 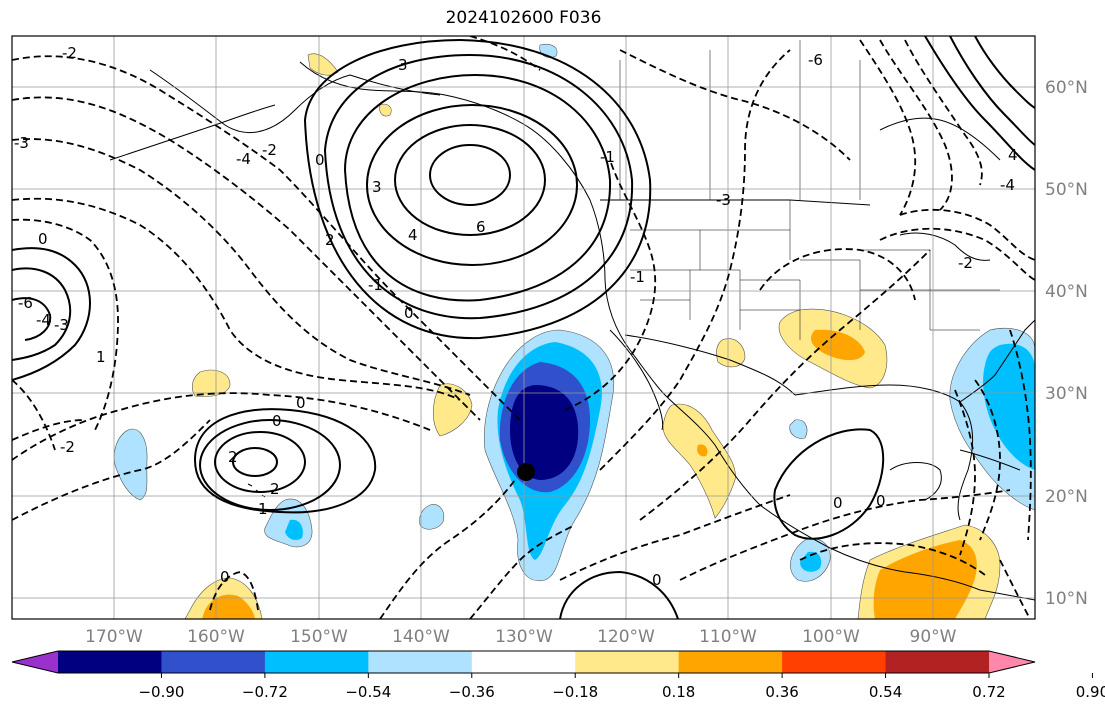 I want to click on lon-label-120: 120°W, so click(x=626, y=637).